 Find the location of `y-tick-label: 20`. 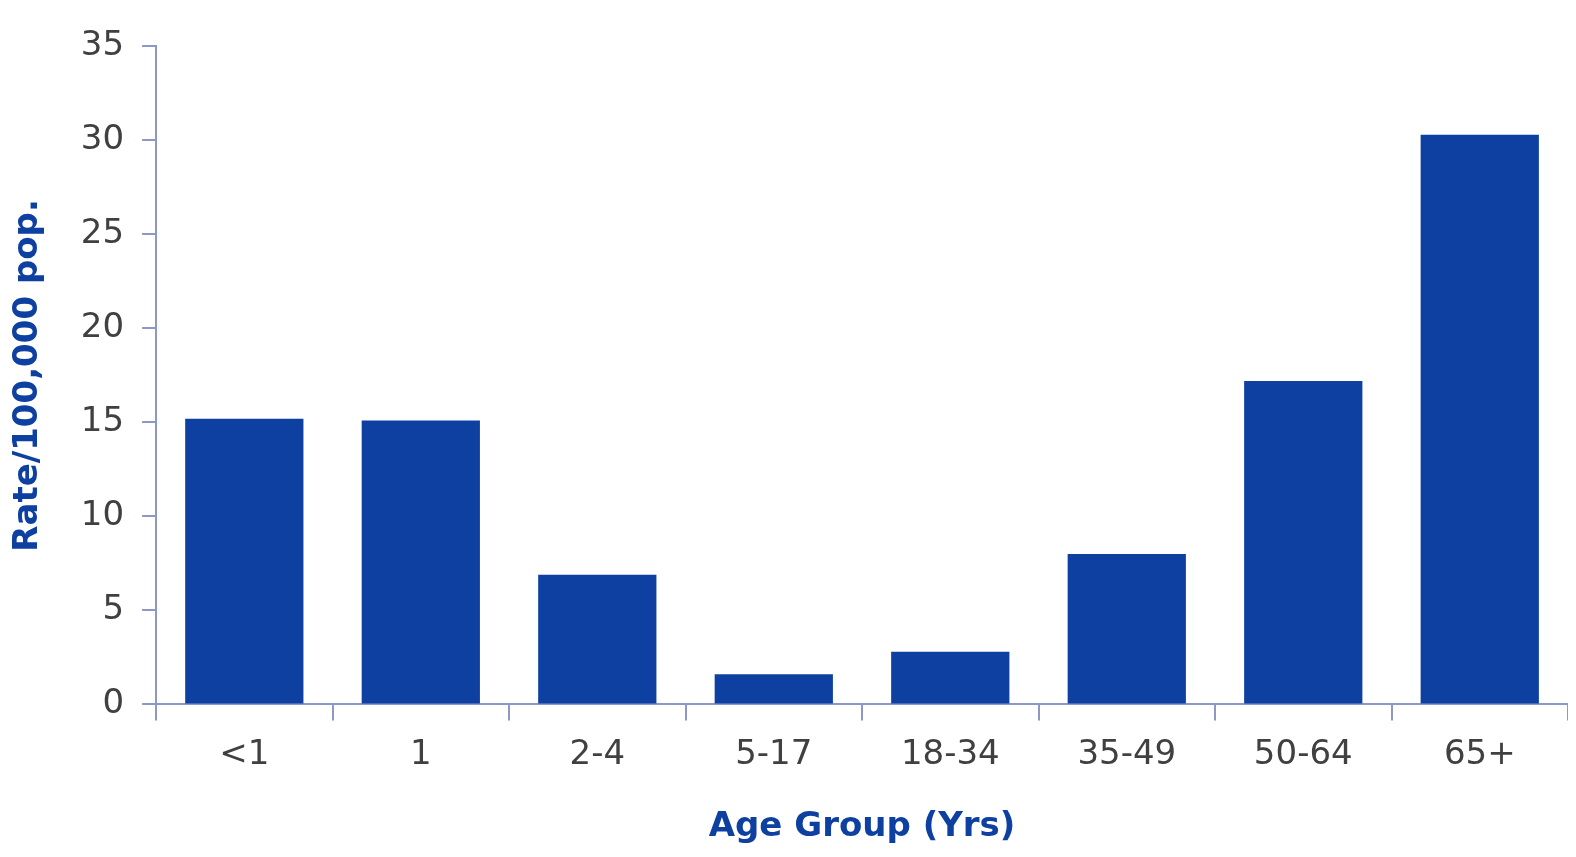

y-tick-label: 20 is located at coordinates (102, 325).